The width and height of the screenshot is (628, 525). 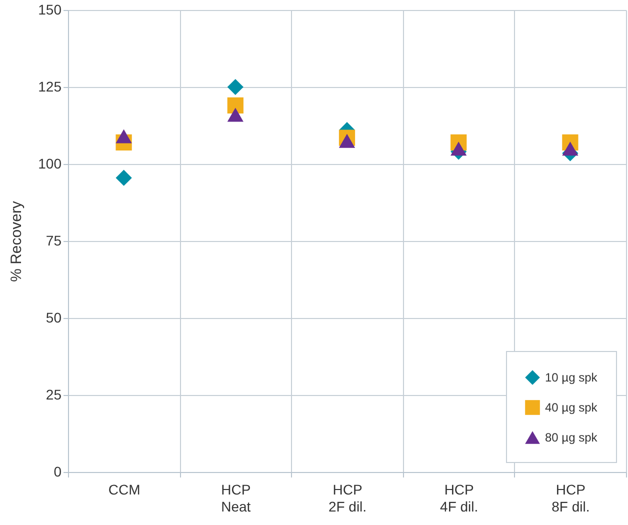 I want to click on y-tick-label: 75, so click(x=54, y=240).